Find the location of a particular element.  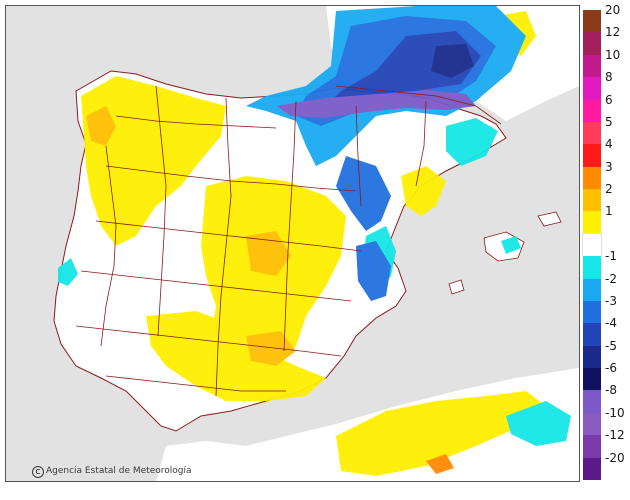

legend-label: 3 is located at coordinates (609, 166).